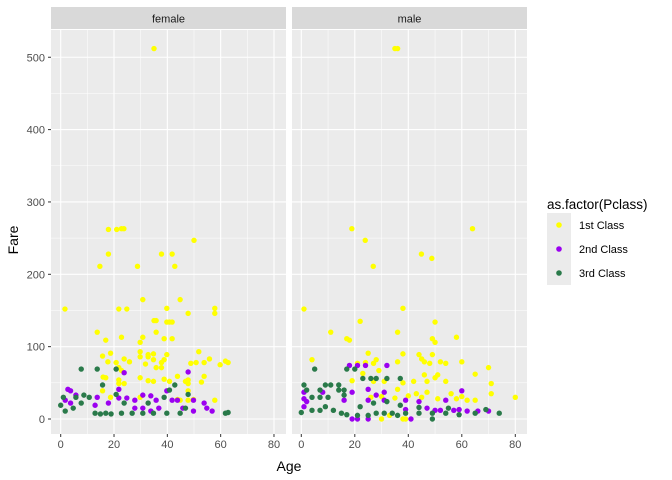 The height and width of the screenshot is (480, 672). I want to click on x-tick-label: 20, so click(114, 445).